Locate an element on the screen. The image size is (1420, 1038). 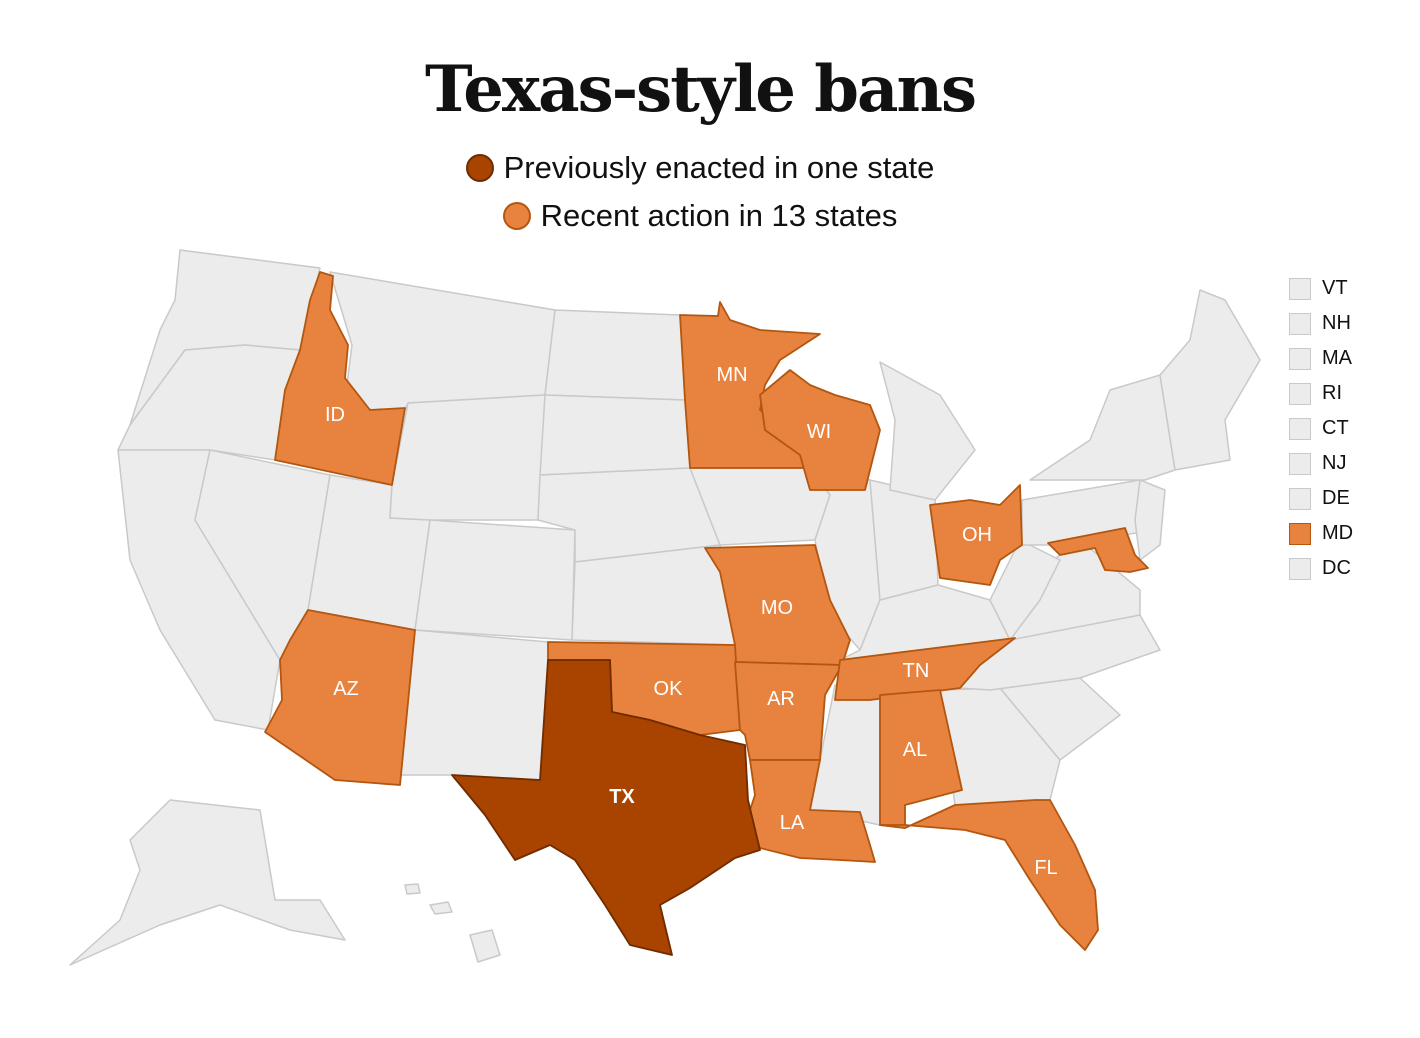
state-co is located at coordinates (495, 580).